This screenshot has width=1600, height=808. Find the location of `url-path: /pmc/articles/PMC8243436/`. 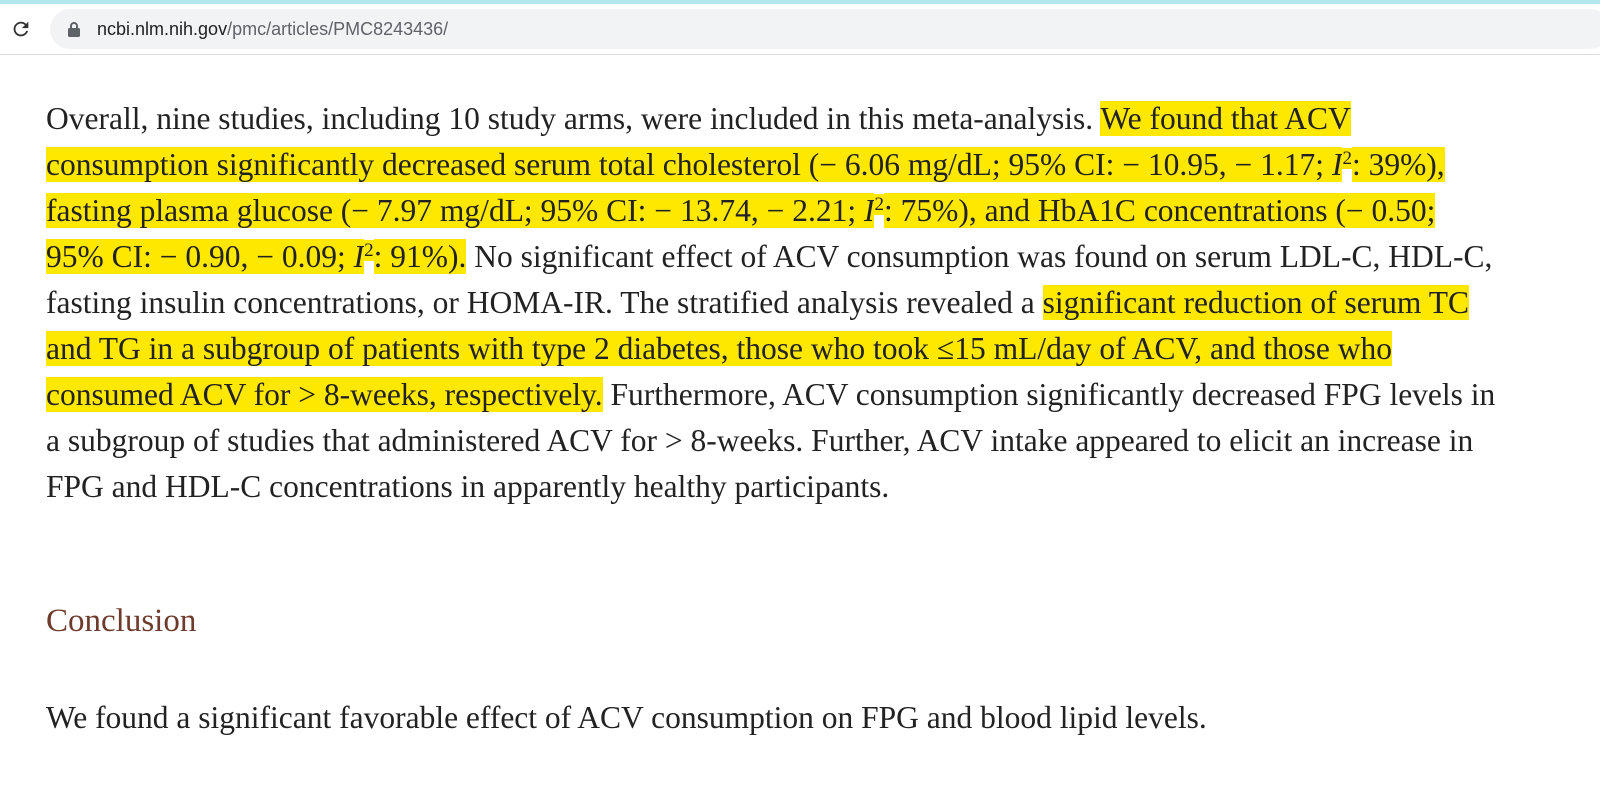

url-path: /pmc/articles/PMC8243436/ is located at coordinates (338, 29).